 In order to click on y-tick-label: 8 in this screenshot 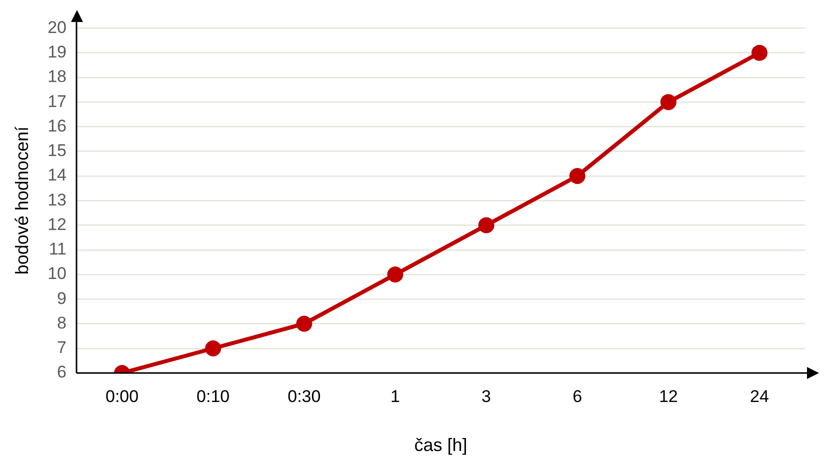, I will do `click(62, 322)`.